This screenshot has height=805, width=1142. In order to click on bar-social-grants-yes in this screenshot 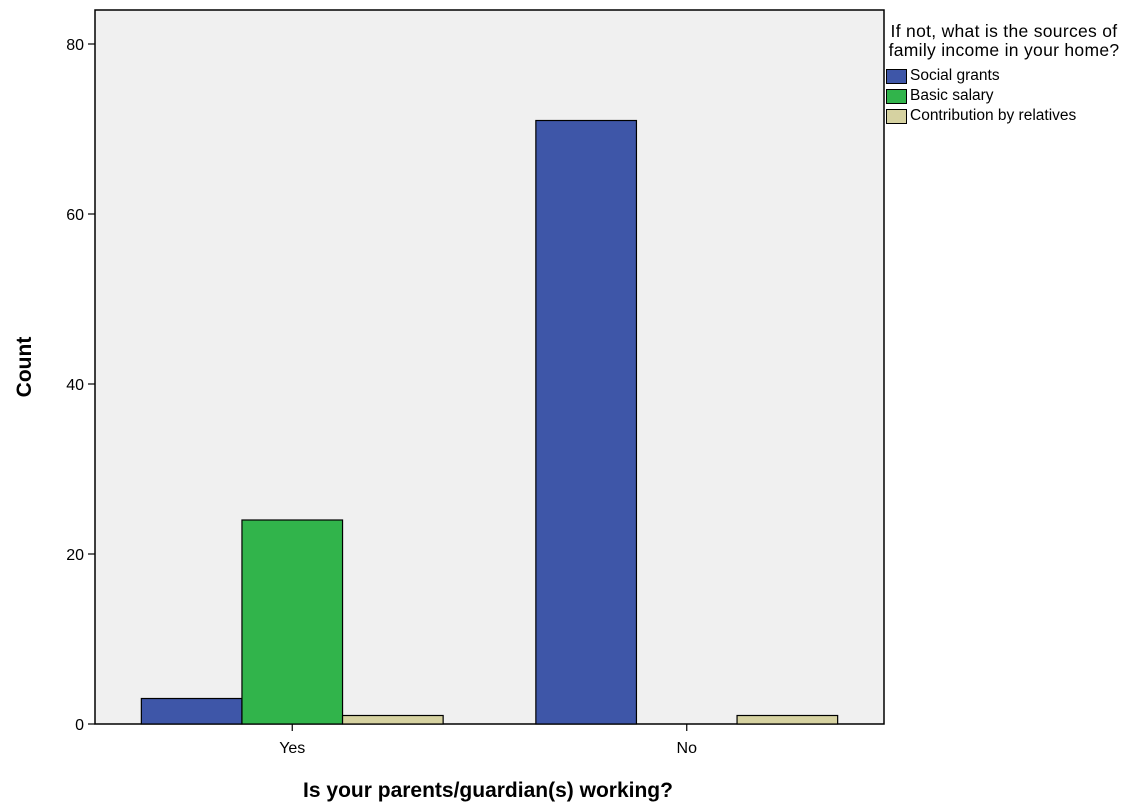, I will do `click(191, 711)`.